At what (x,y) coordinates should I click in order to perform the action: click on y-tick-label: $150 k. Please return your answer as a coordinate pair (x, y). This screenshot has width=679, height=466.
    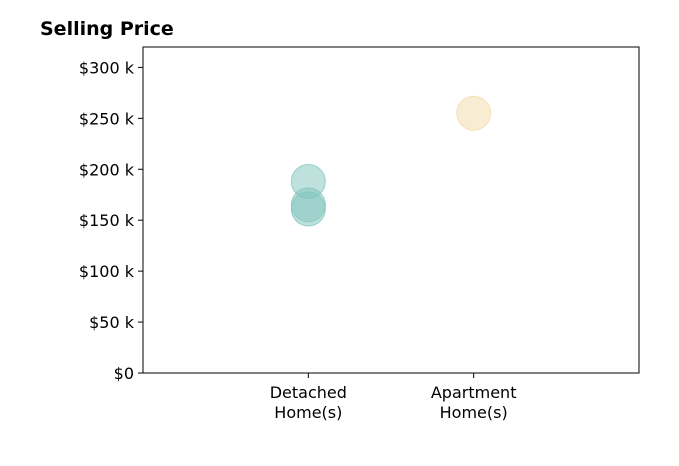
    Looking at the image, I should click on (107, 220).